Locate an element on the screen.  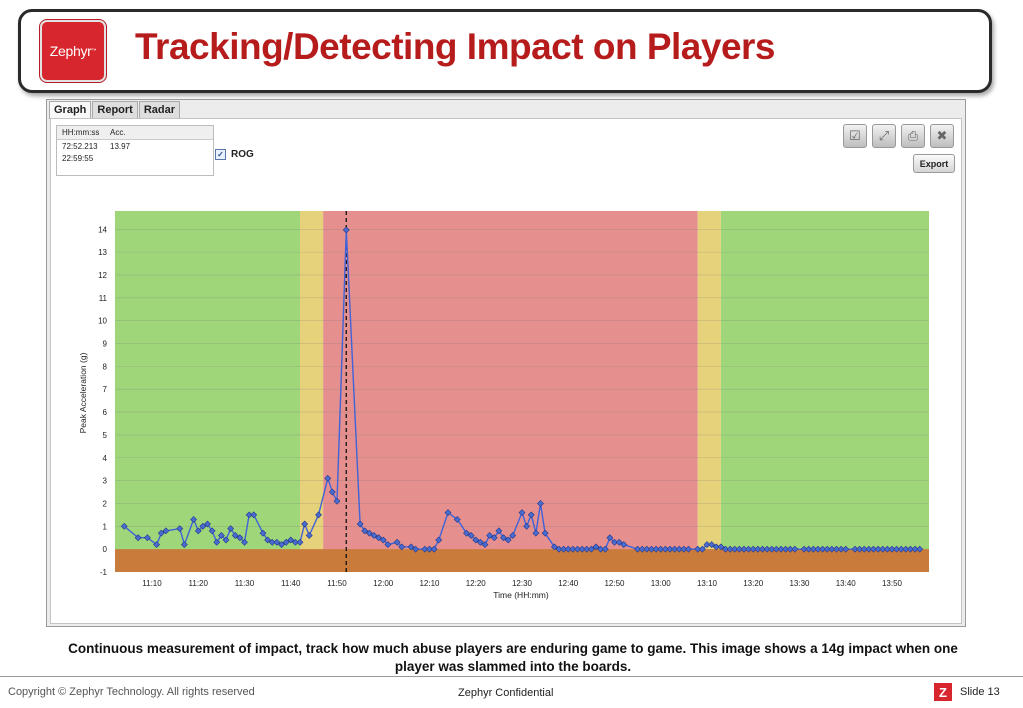
y-tick-label: 14 is located at coordinates (102, 229).